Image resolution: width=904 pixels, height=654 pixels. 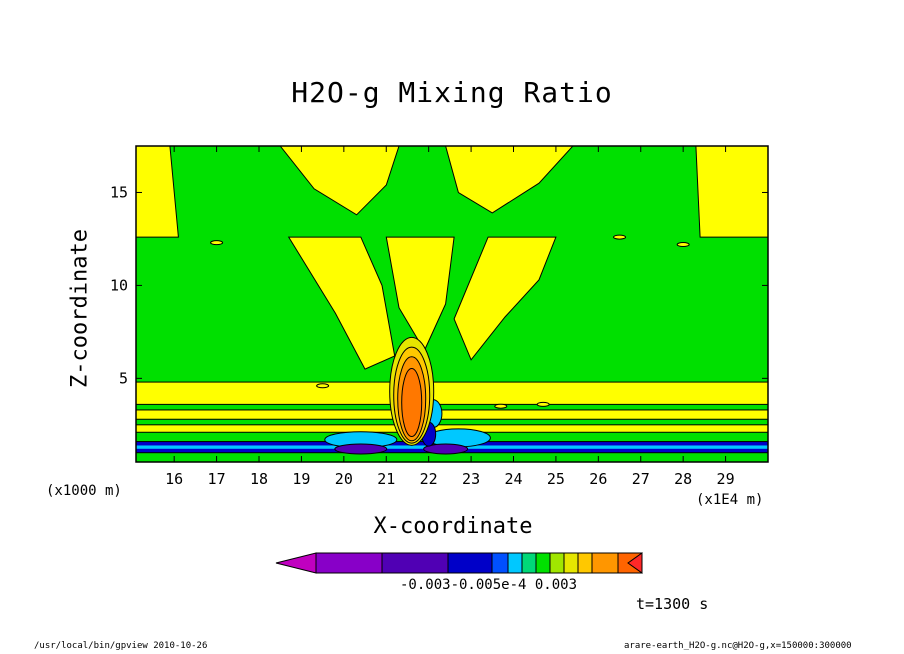 What do you see at coordinates (429, 479) in the screenshot?
I see `x-tick-label: 22` at bounding box center [429, 479].